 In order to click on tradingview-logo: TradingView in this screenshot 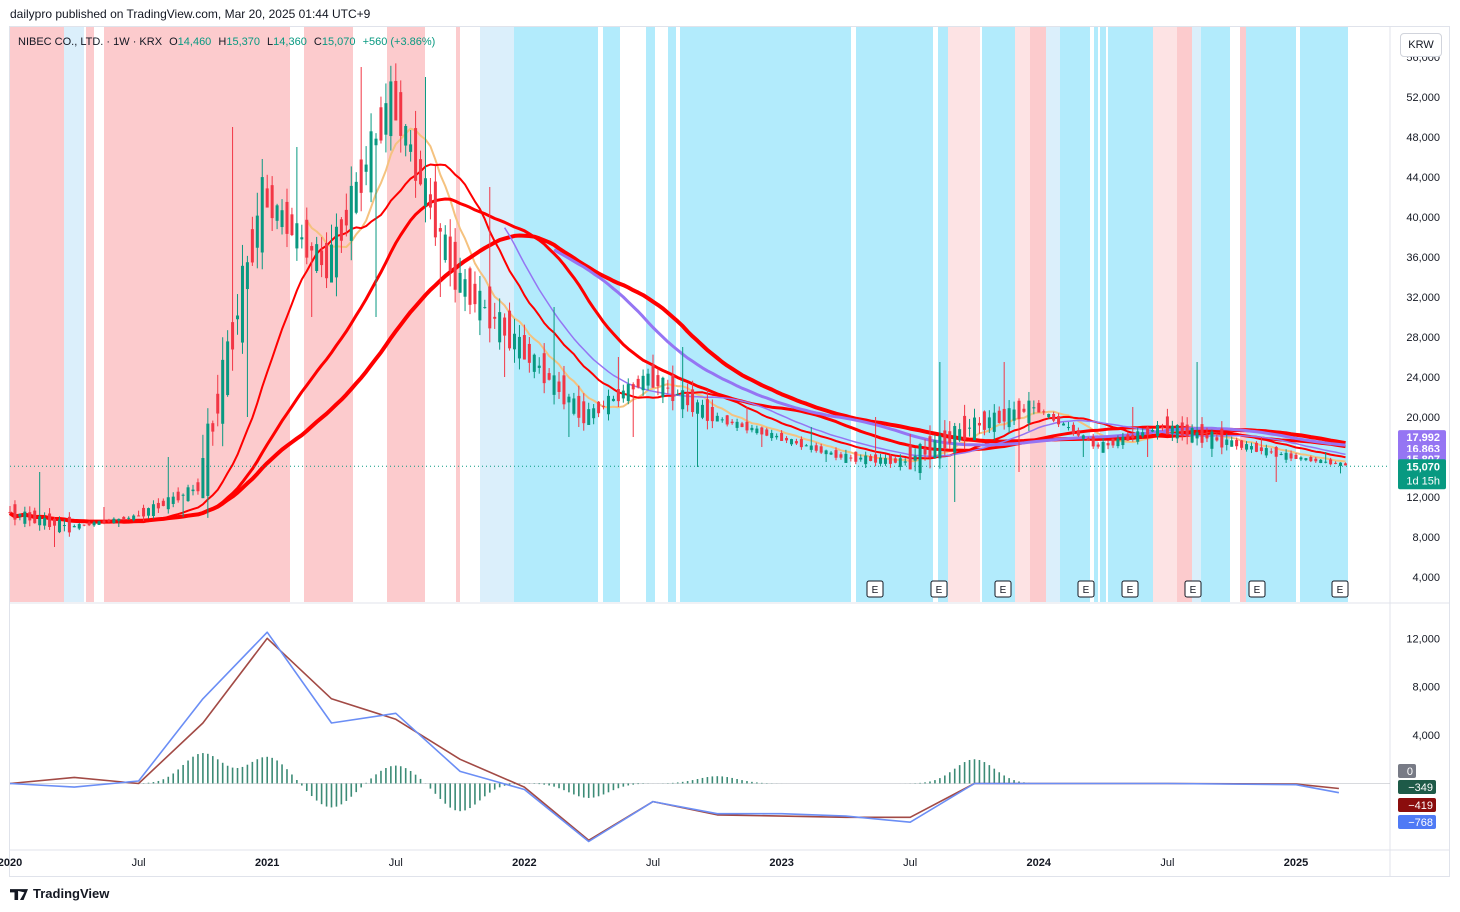, I will do `click(59, 893)`.